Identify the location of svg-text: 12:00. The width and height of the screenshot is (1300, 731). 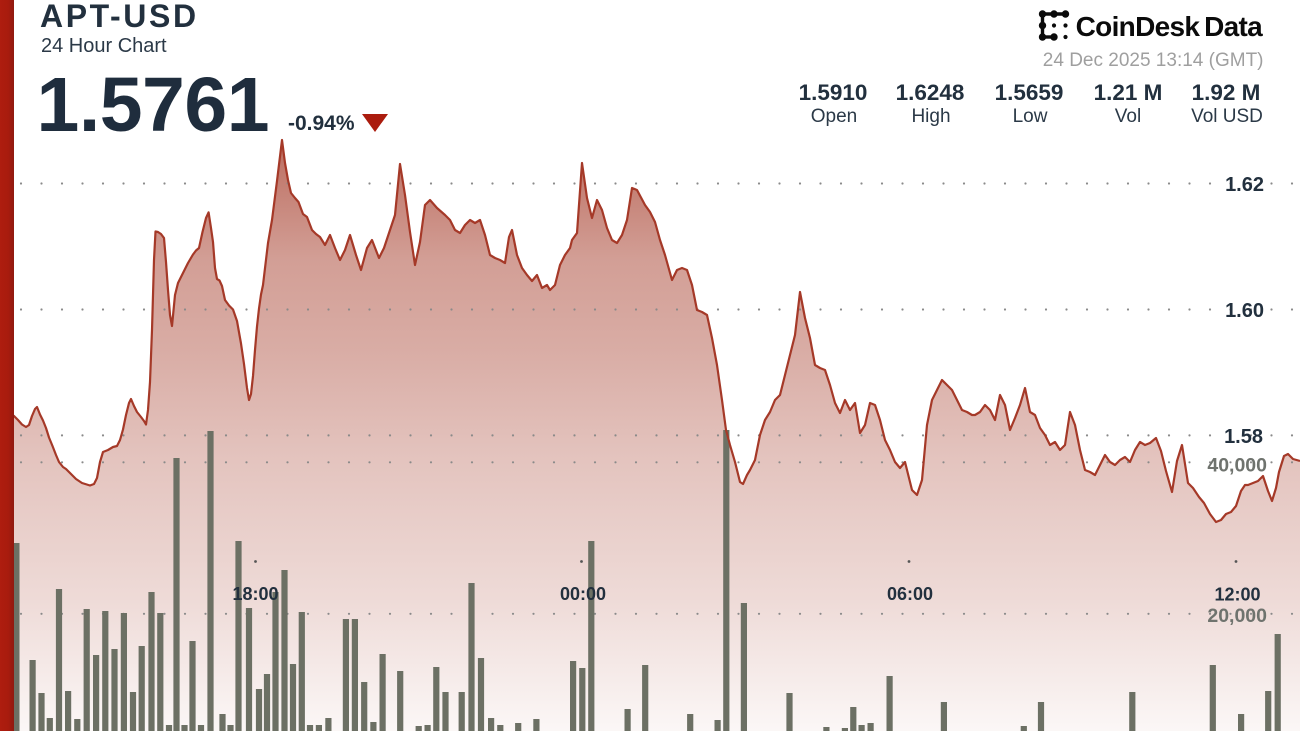
(1237, 595).